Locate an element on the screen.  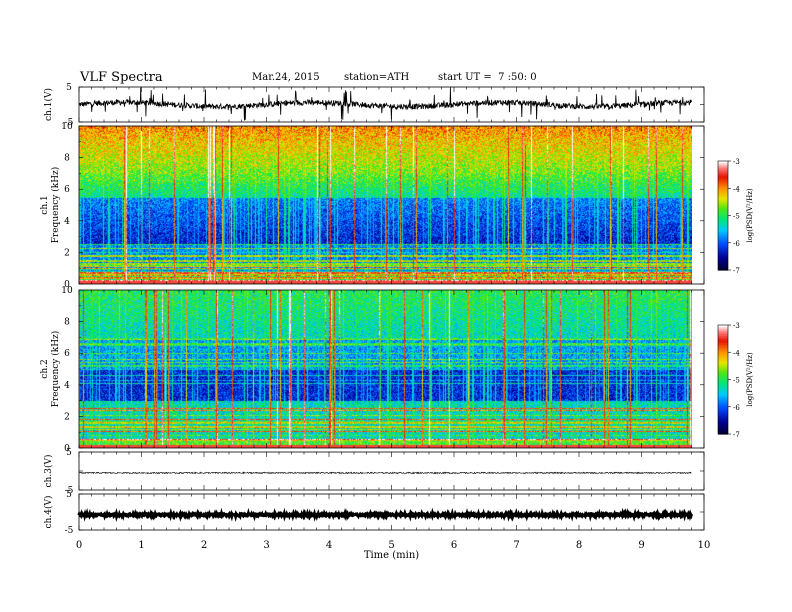
ch1-ylabel-channel: ch.1 is located at coordinates (45, 204).